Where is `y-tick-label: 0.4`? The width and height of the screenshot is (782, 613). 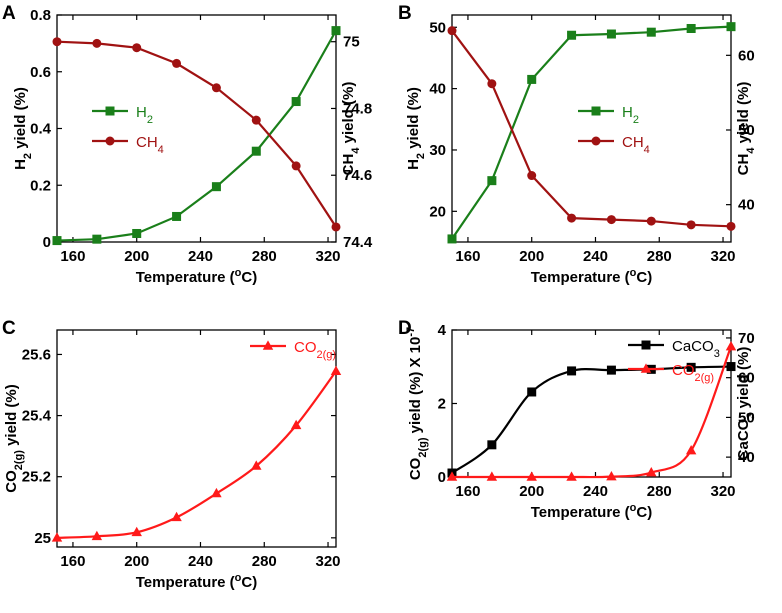
y-tick-label: 0.4 is located at coordinates (41, 129).